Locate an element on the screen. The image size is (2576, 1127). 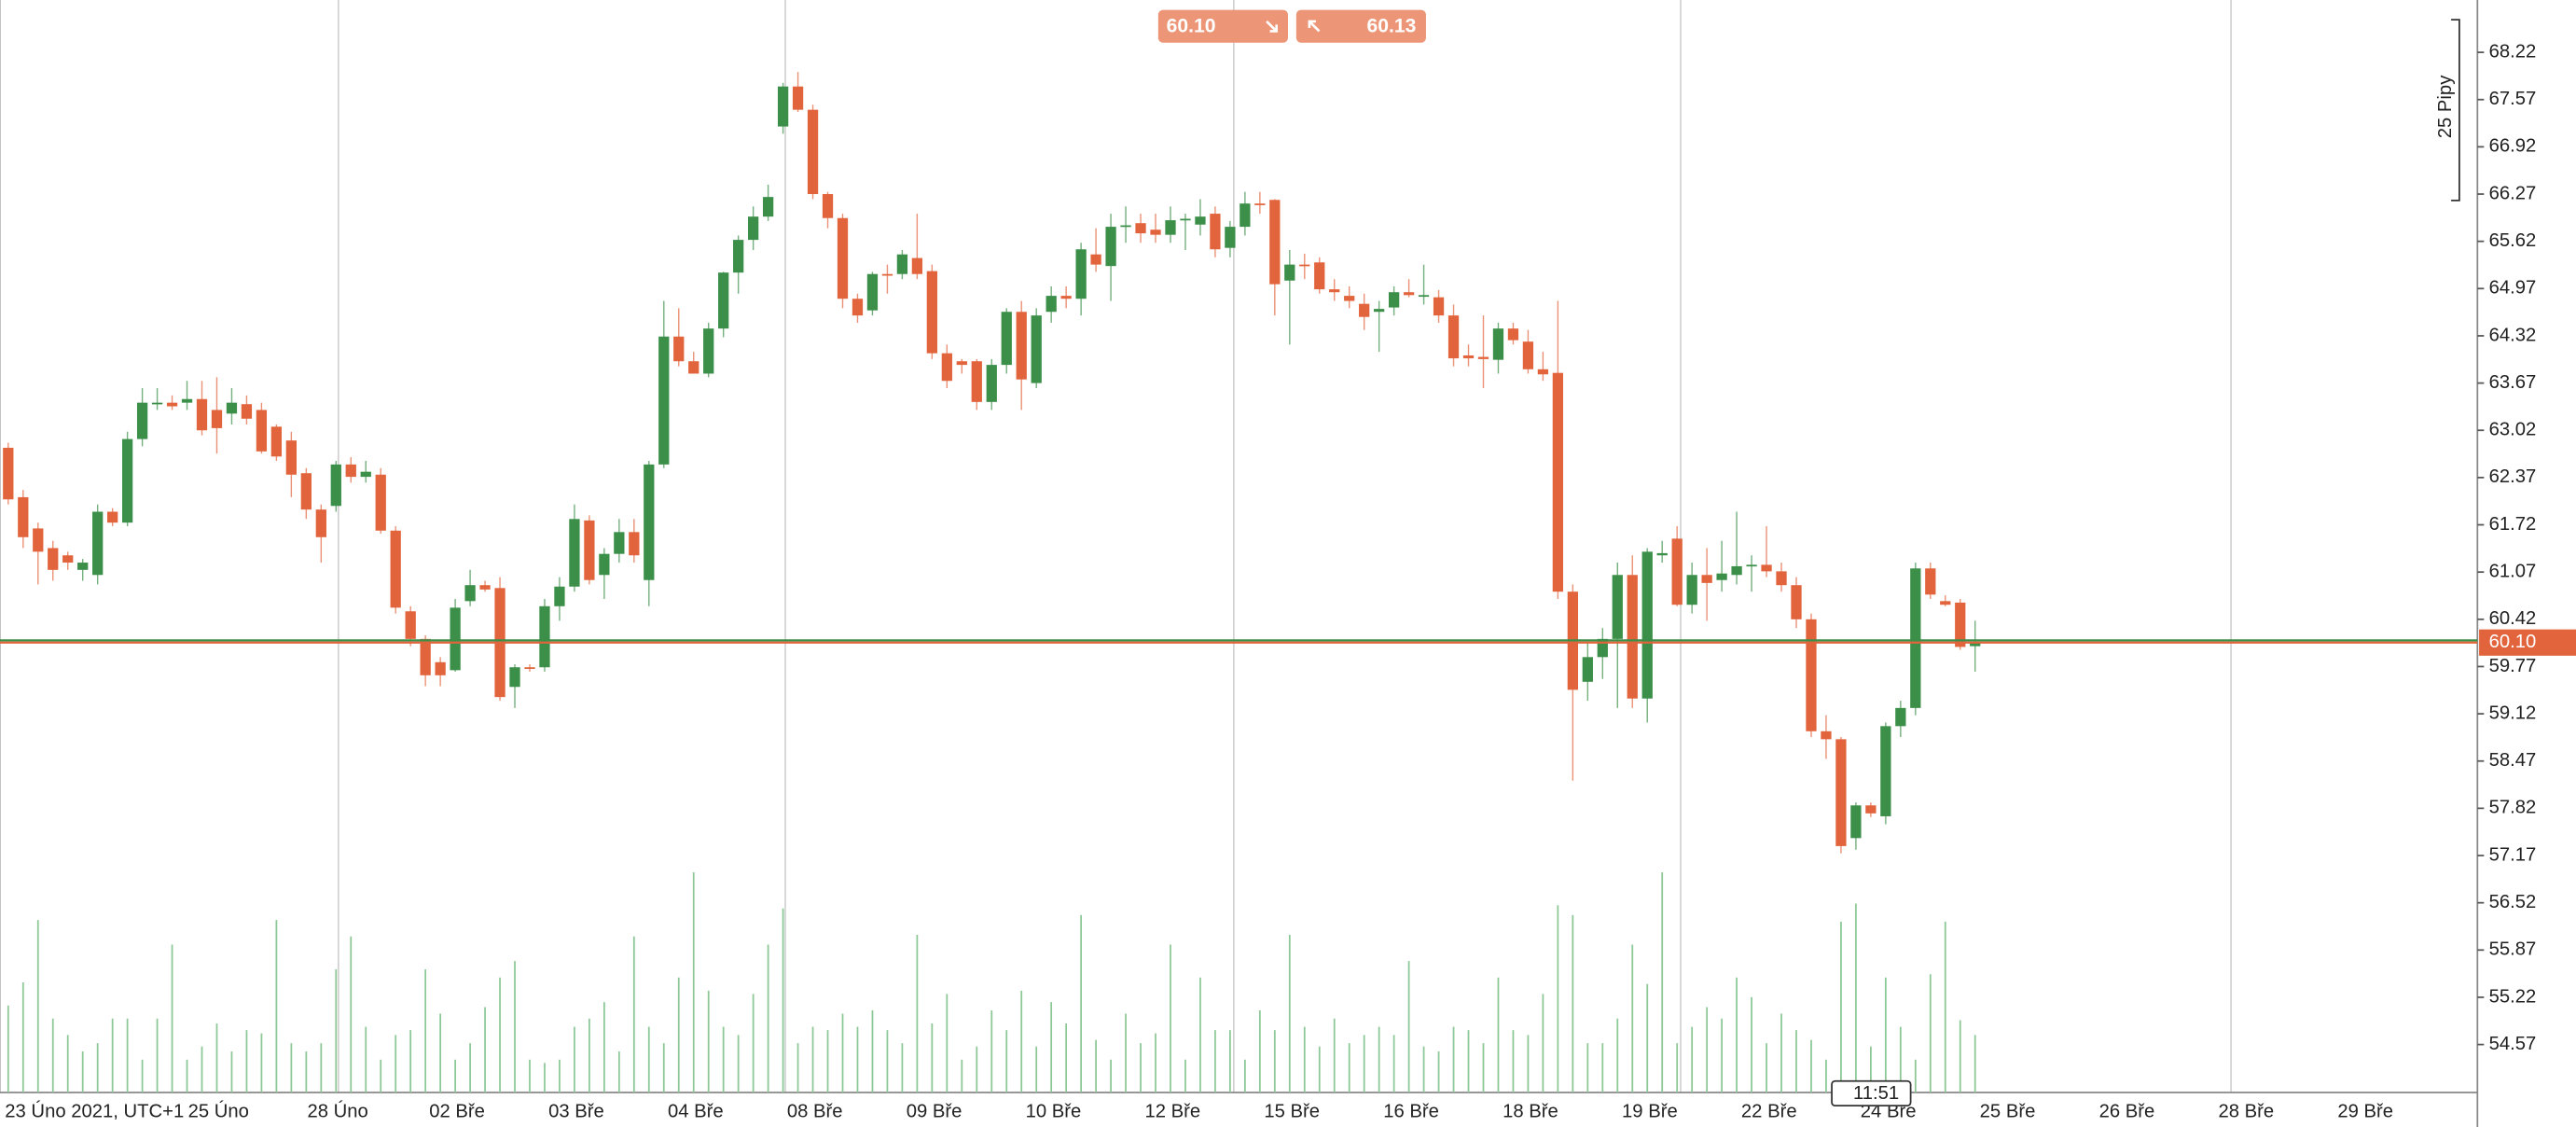
pip-label: 25 Pipy is located at coordinates (2445, 106).